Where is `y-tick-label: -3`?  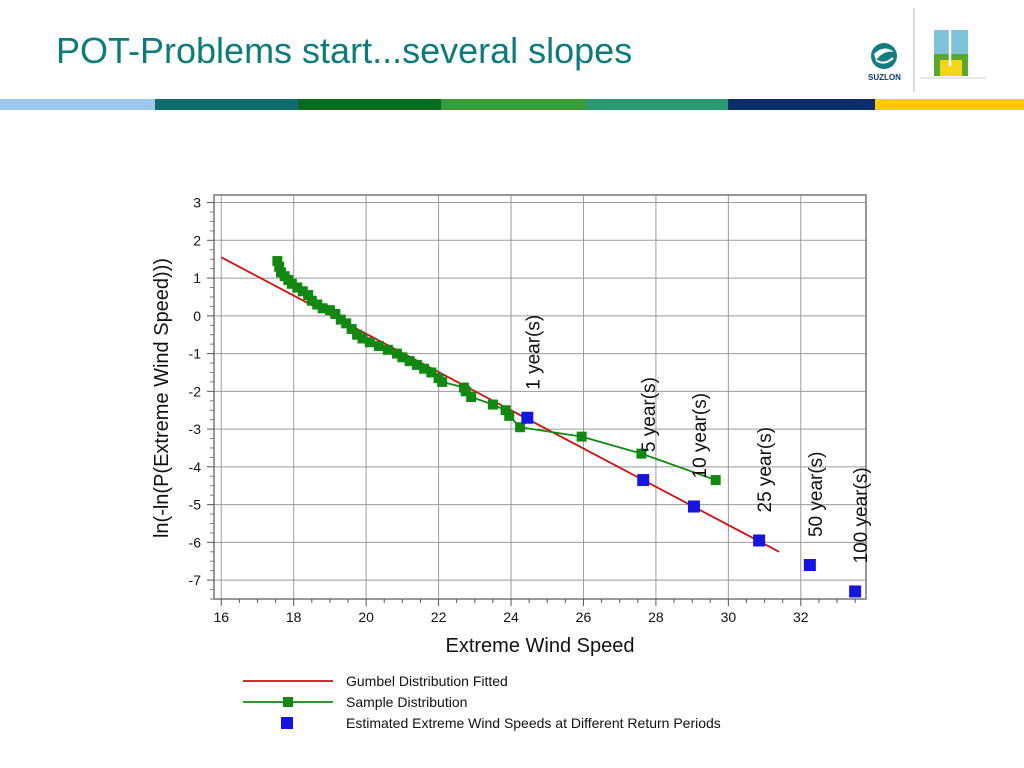 y-tick-label: -3 is located at coordinates (195, 429).